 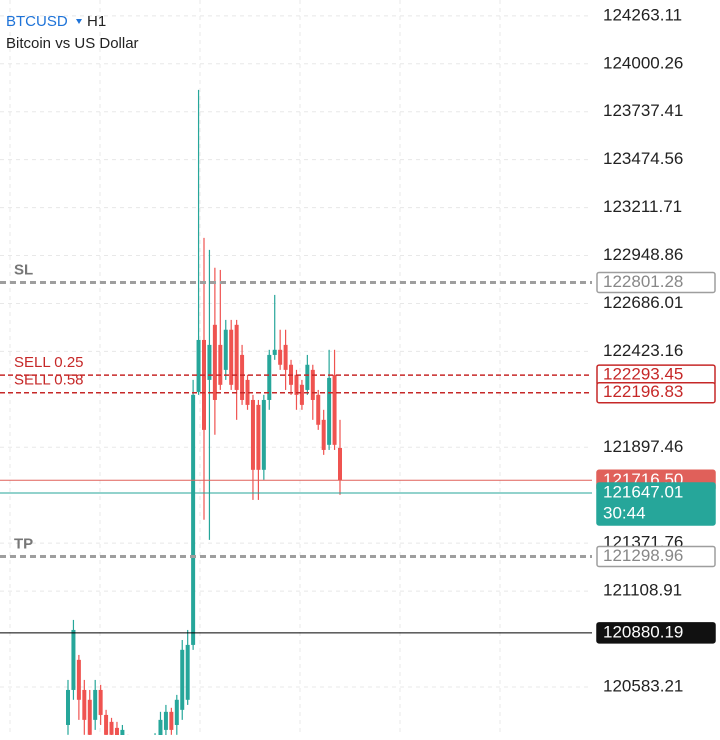 What do you see at coordinates (643, 685) in the screenshot?
I see `y-tick-label: 120583.21` at bounding box center [643, 685].